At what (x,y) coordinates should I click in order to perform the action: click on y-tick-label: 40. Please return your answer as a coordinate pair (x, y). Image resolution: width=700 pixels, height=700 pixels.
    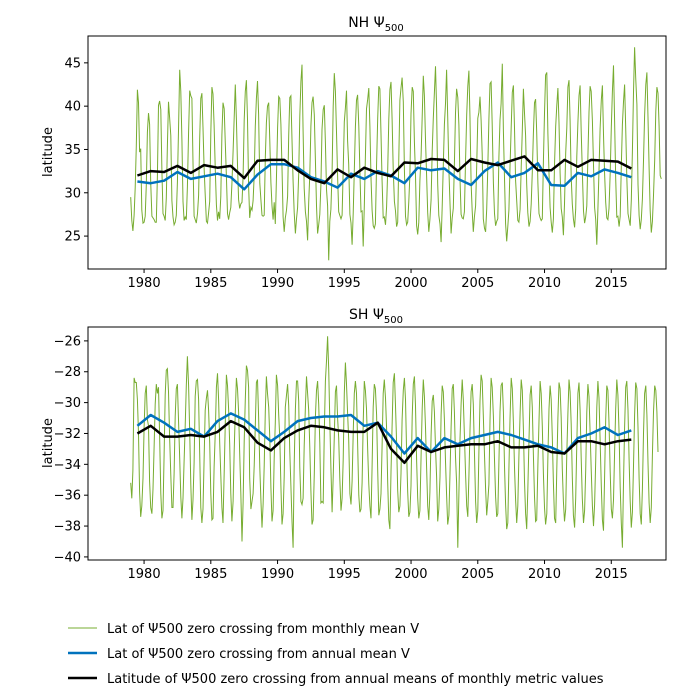
    Looking at the image, I should click on (72, 107).